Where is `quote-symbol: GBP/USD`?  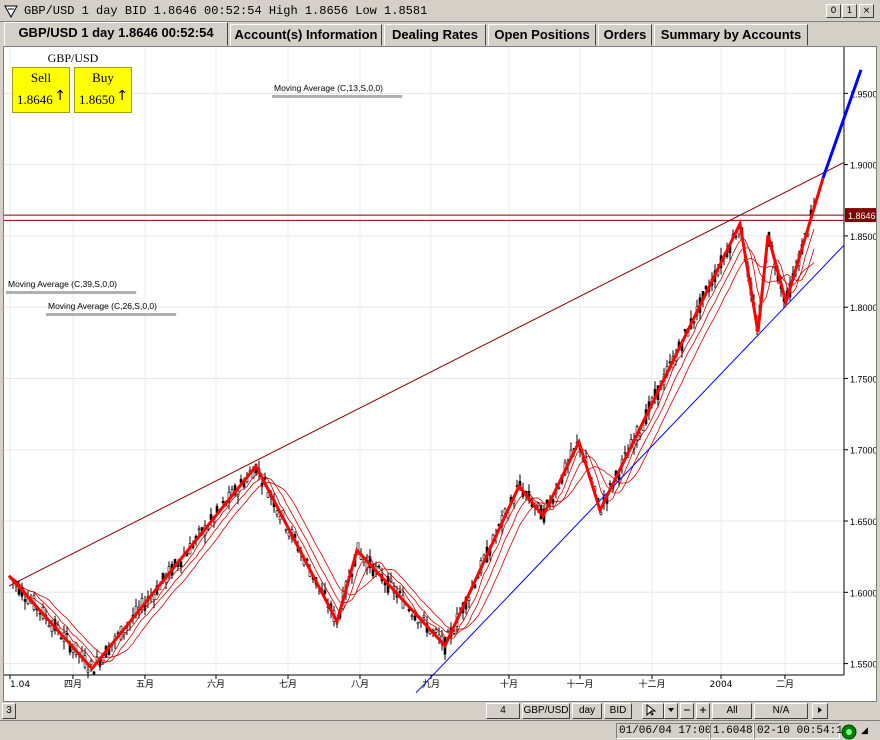 quote-symbol: GBP/USD is located at coordinates (73, 58).